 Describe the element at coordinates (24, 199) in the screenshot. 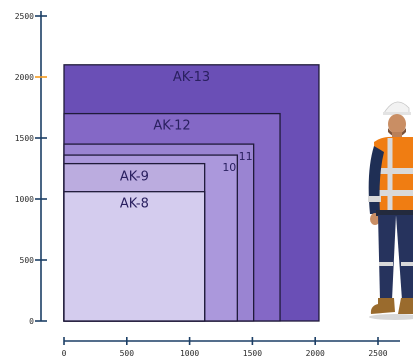

I see `y-tick-label-1000: 1000` at that location.